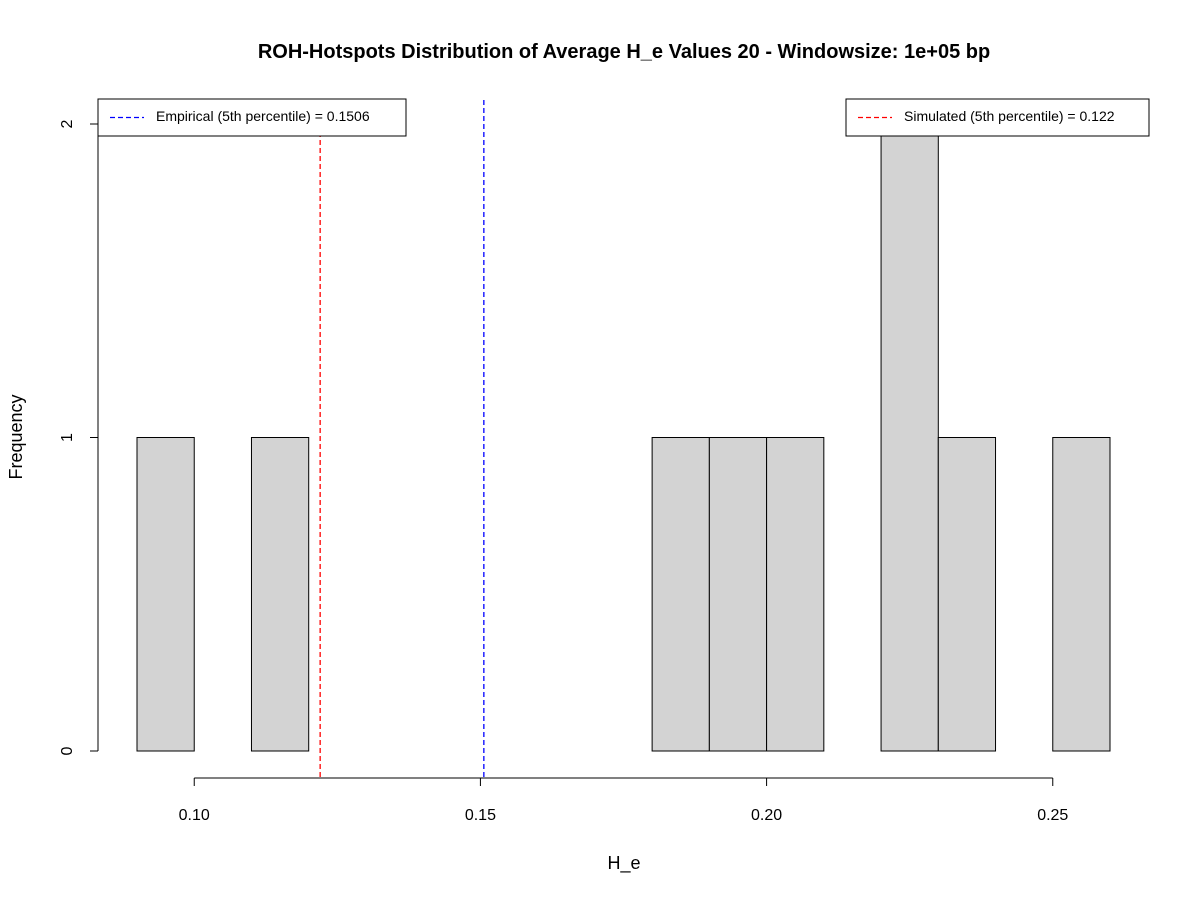 This screenshot has height=905, width=1200. Describe the element at coordinates (67, 123) in the screenshot. I see `y-tick-label: 2` at that location.